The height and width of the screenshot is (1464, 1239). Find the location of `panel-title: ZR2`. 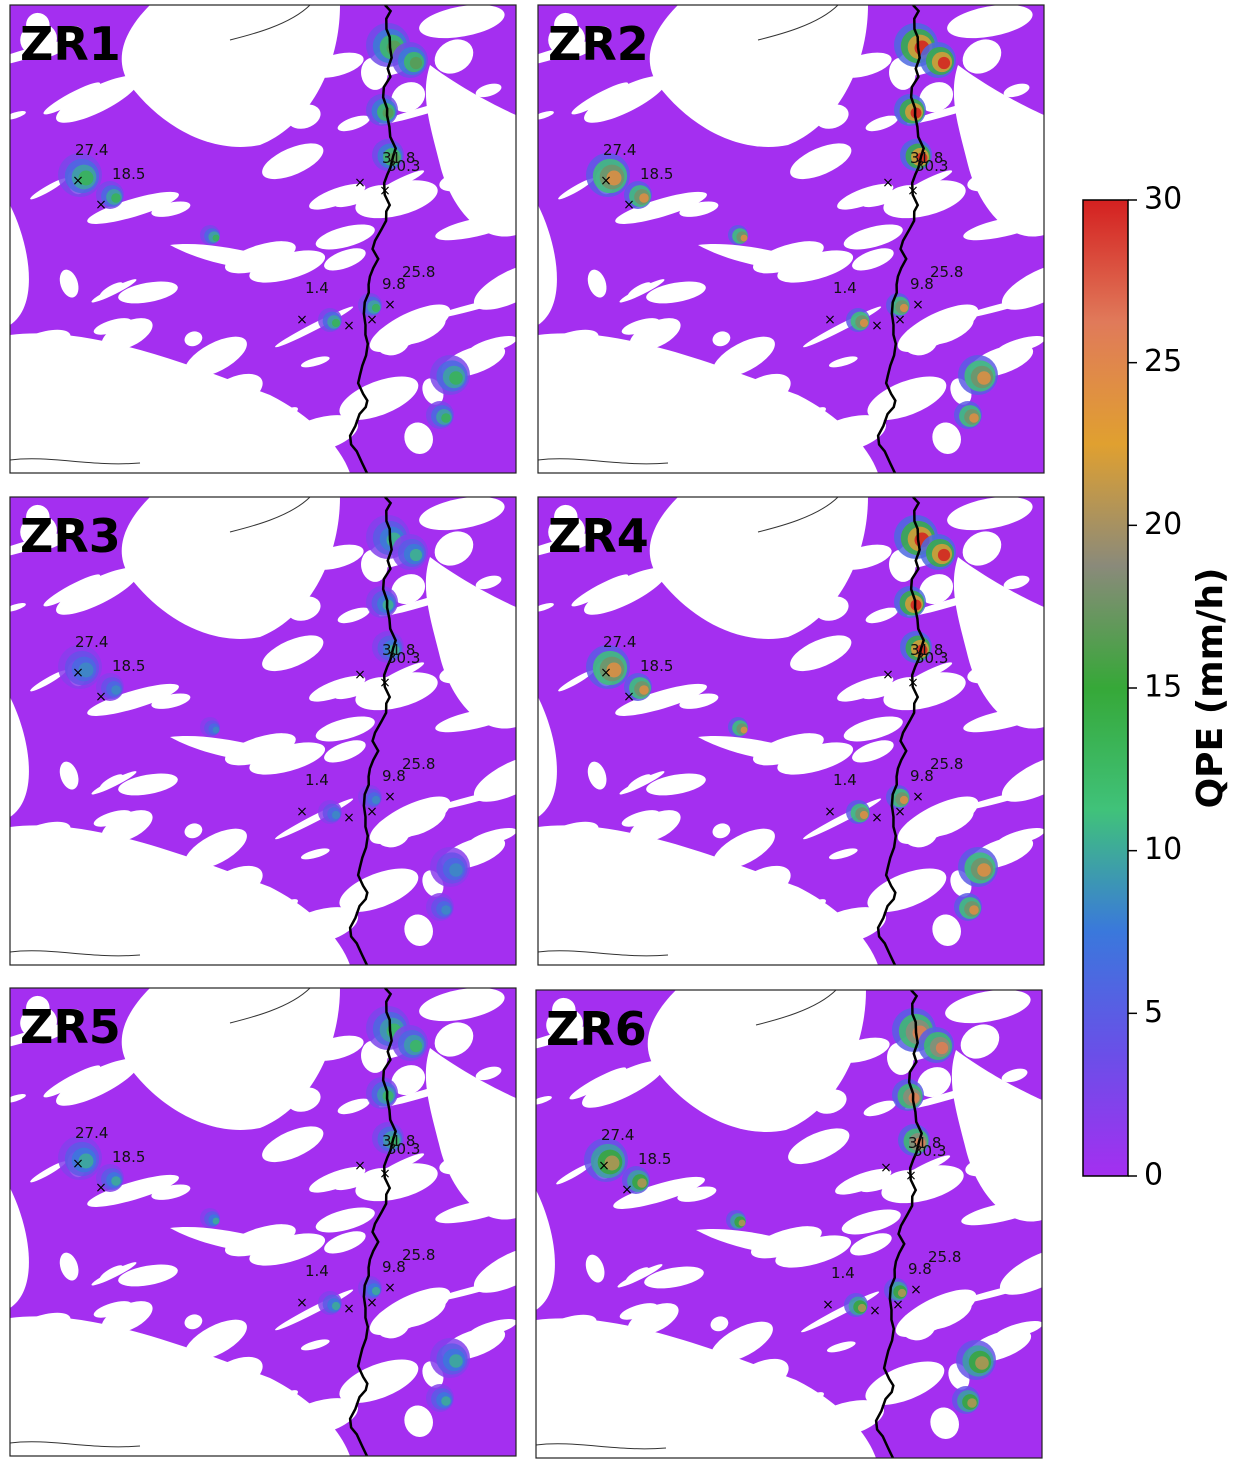

panel-title: ZR2 is located at coordinates (598, 44).